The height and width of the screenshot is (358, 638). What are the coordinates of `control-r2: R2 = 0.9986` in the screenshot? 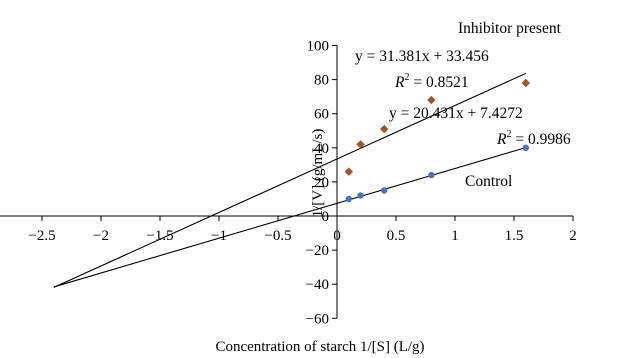 It's located at (533, 138).